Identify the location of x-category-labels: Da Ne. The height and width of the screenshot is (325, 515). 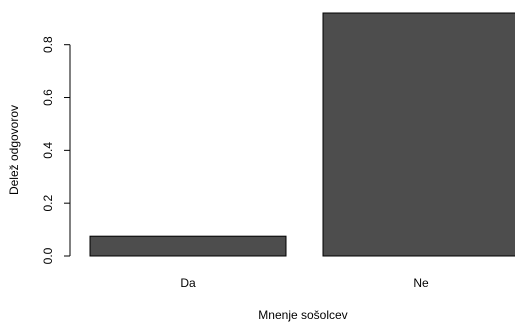
(304, 283).